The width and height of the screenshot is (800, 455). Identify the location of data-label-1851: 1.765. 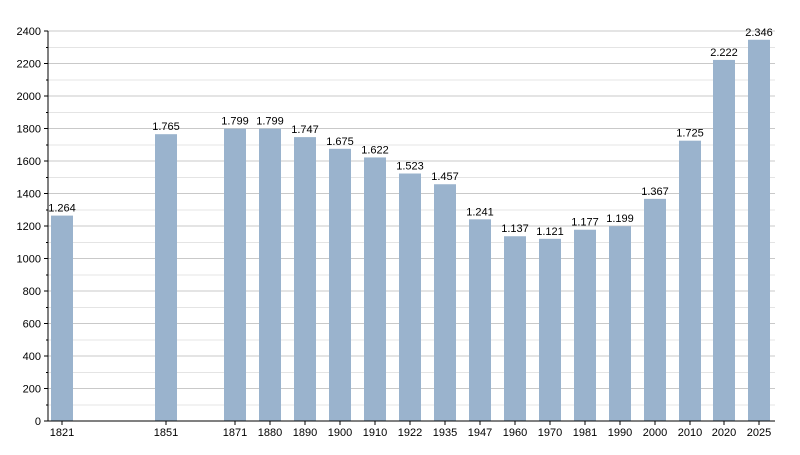
(166, 127).